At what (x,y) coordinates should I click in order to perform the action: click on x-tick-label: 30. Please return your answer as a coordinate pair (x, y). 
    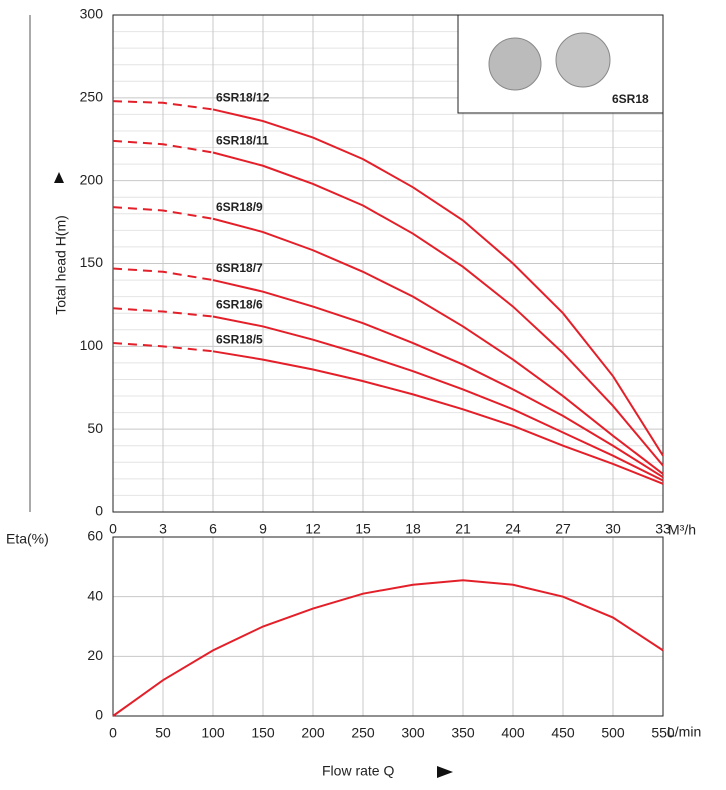
    Looking at the image, I should click on (613, 529).